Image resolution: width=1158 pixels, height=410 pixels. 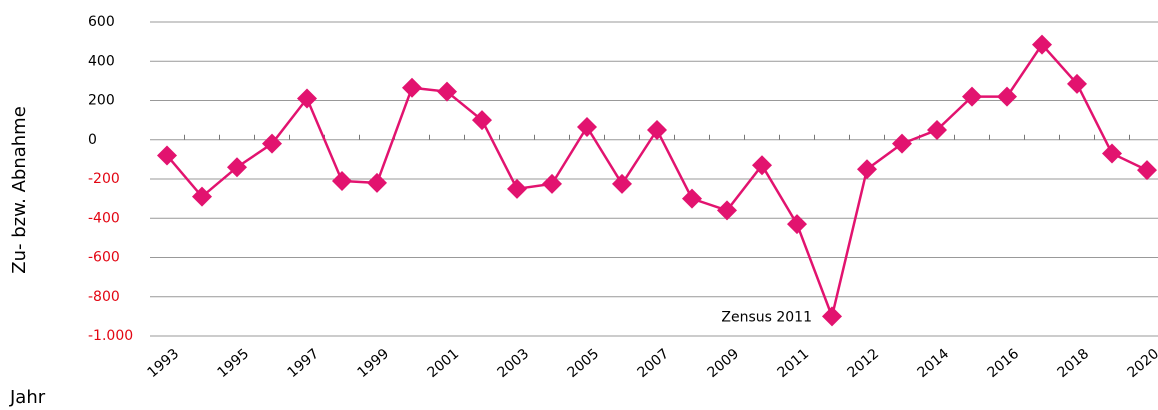 What do you see at coordinates (19, 190) in the screenshot?
I see `y-axis-label: Zu- bzw. Abnahme` at bounding box center [19, 190].